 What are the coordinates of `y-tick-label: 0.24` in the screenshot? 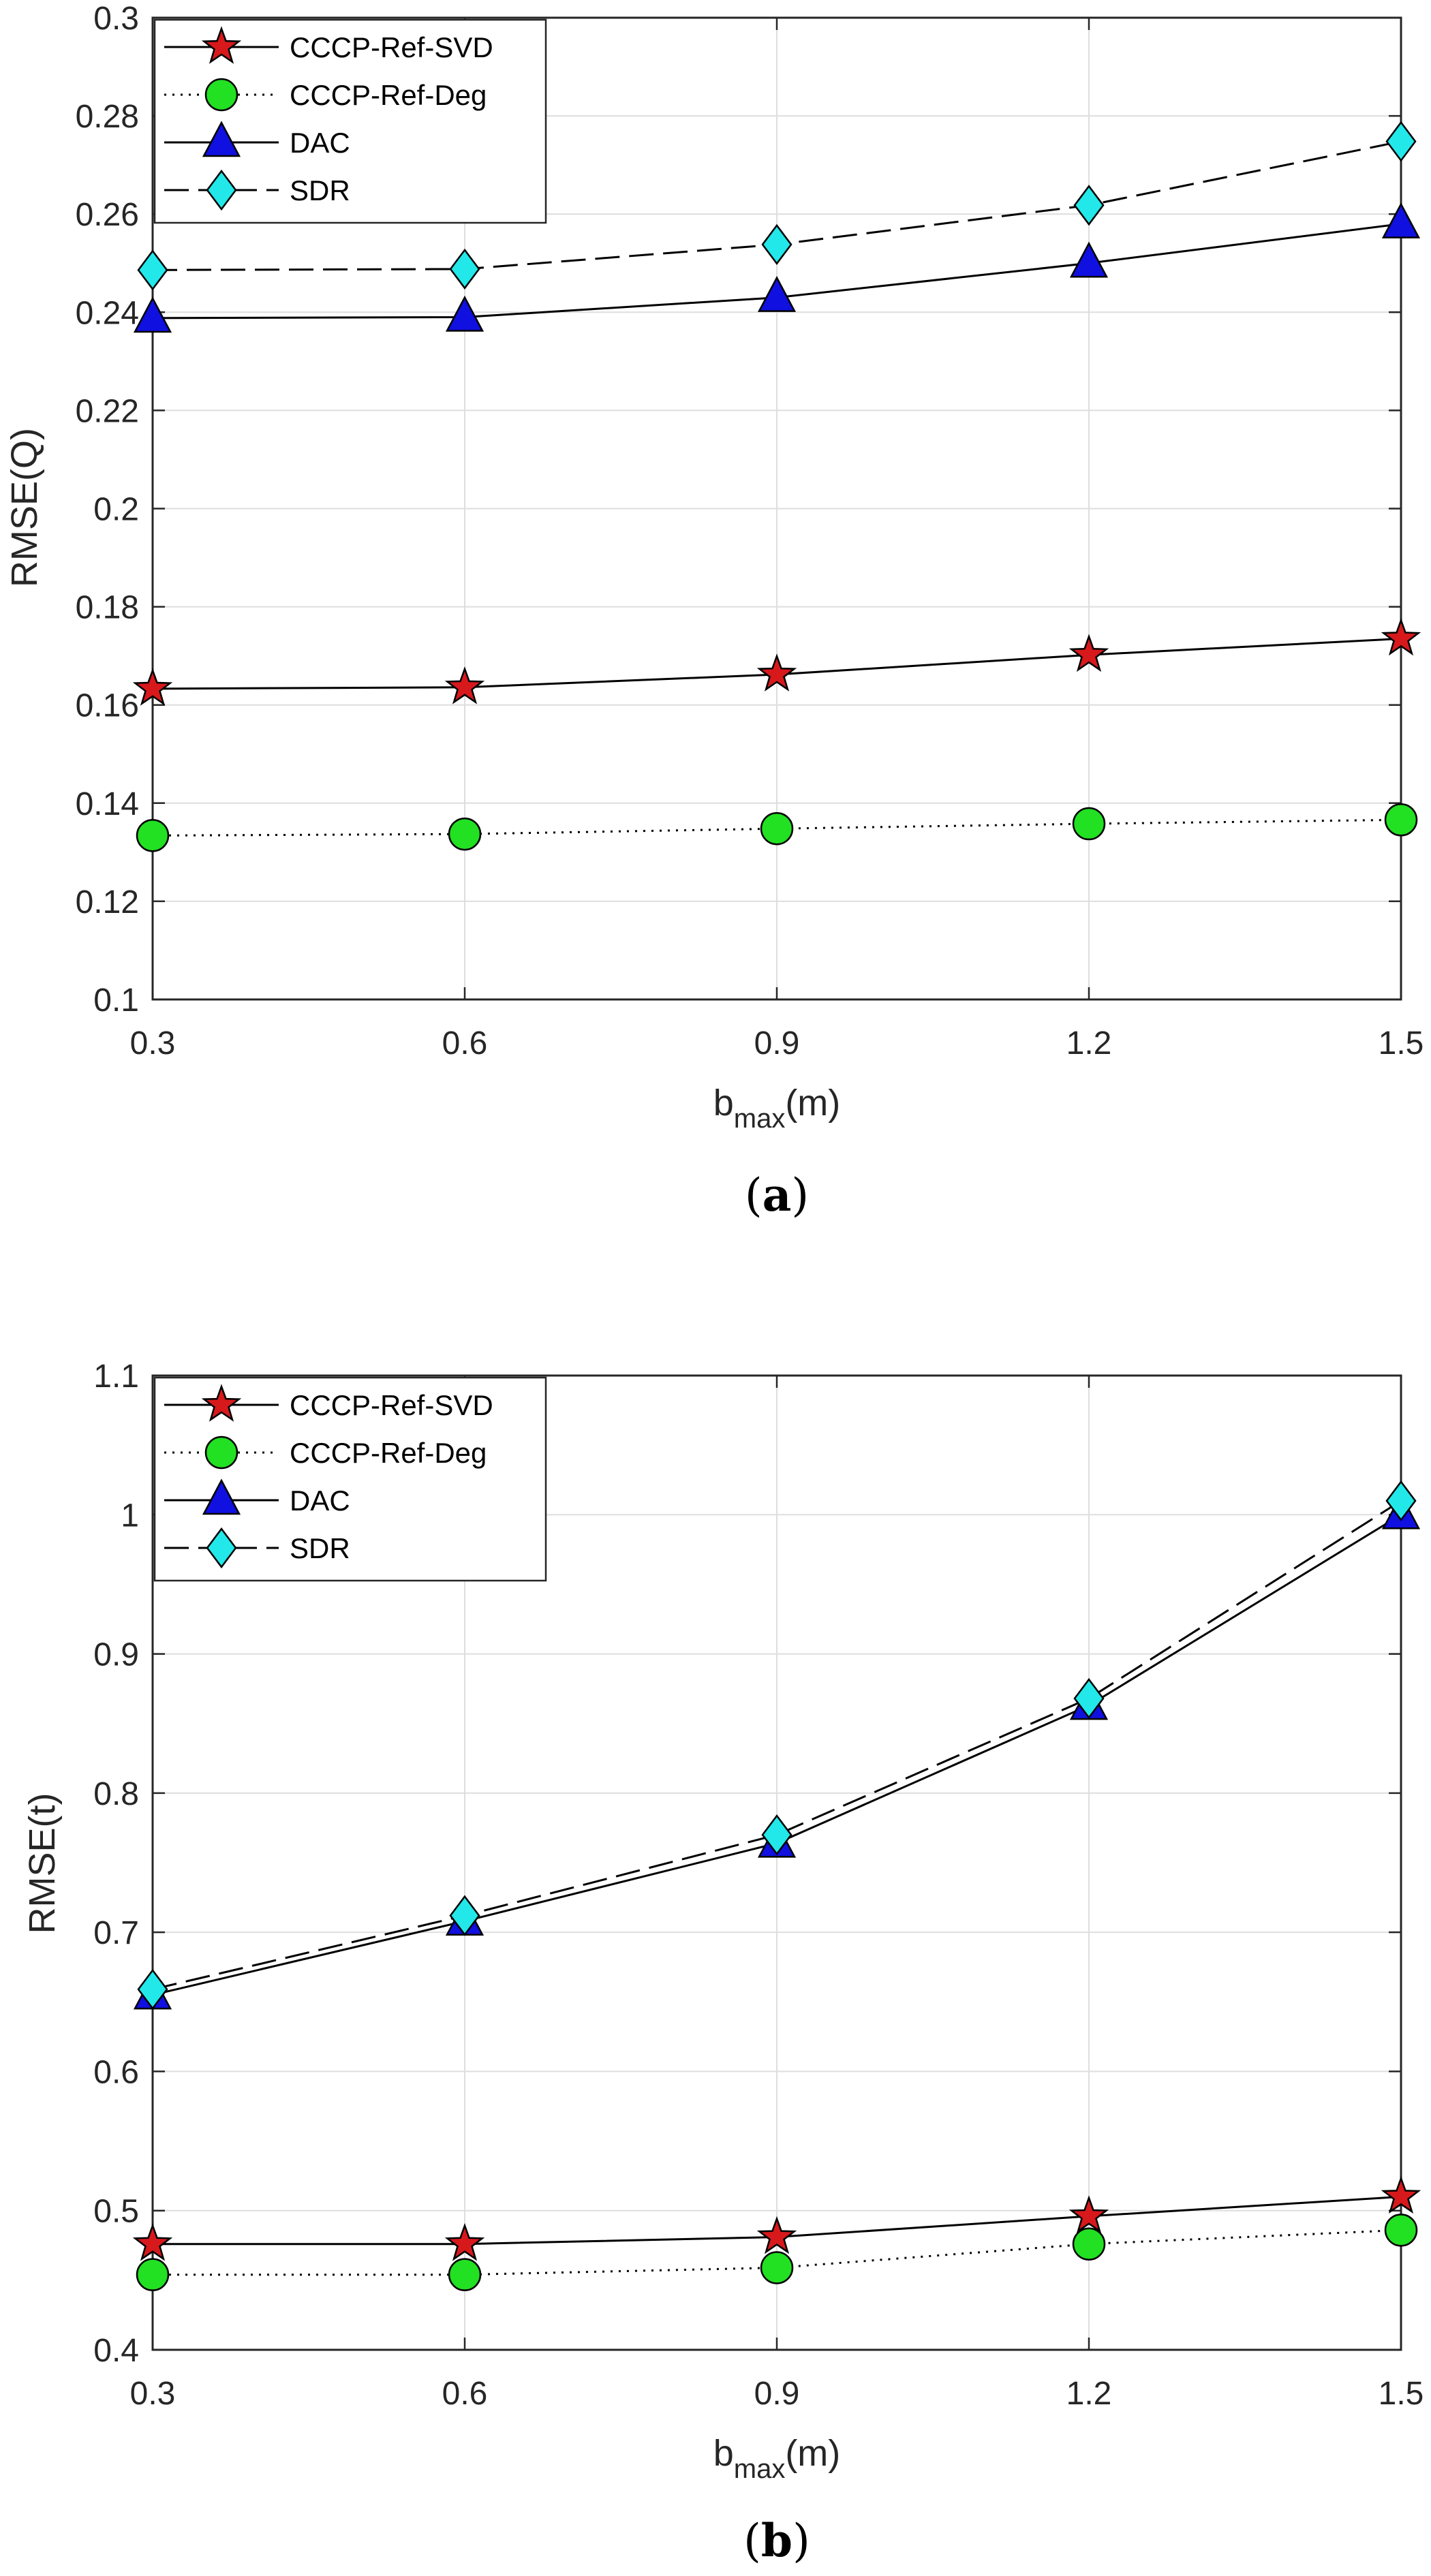 It's located at (107, 313).